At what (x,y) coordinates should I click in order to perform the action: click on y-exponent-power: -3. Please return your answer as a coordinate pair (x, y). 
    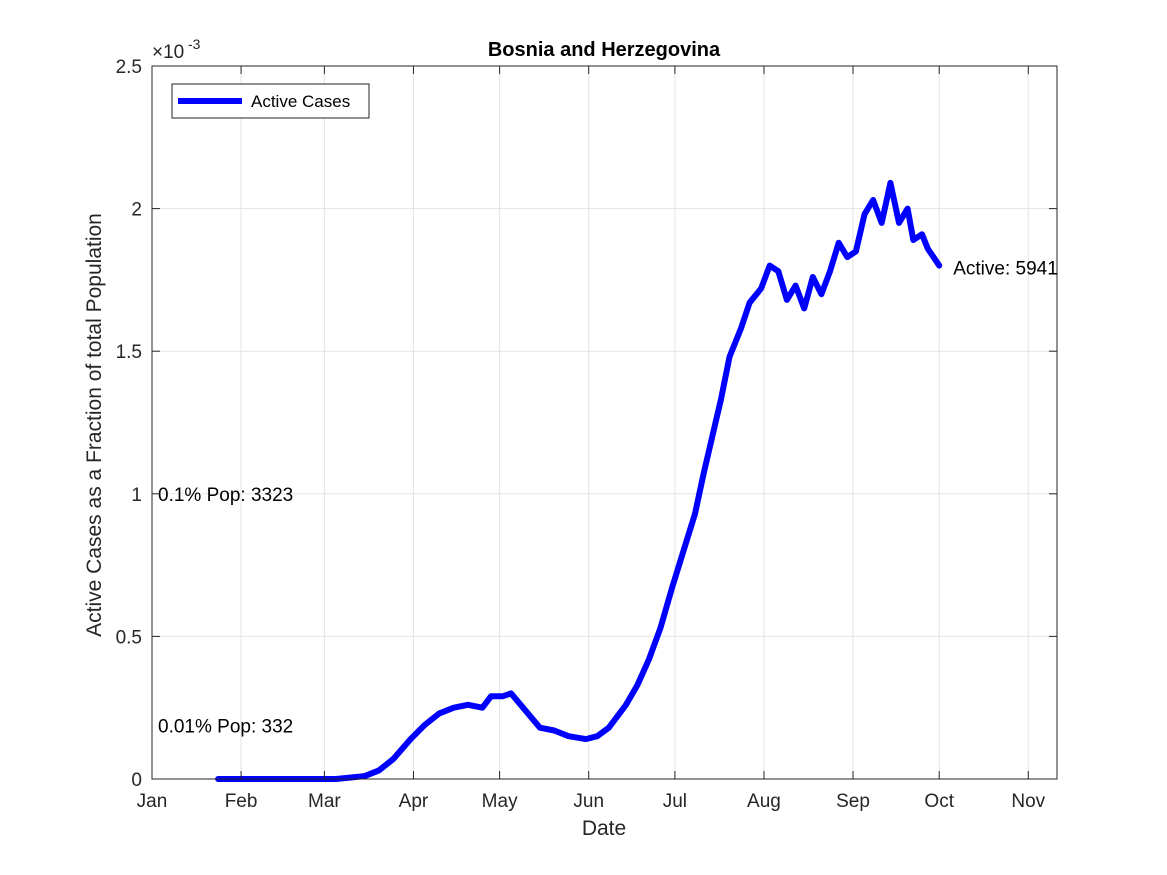
    Looking at the image, I should click on (194, 44).